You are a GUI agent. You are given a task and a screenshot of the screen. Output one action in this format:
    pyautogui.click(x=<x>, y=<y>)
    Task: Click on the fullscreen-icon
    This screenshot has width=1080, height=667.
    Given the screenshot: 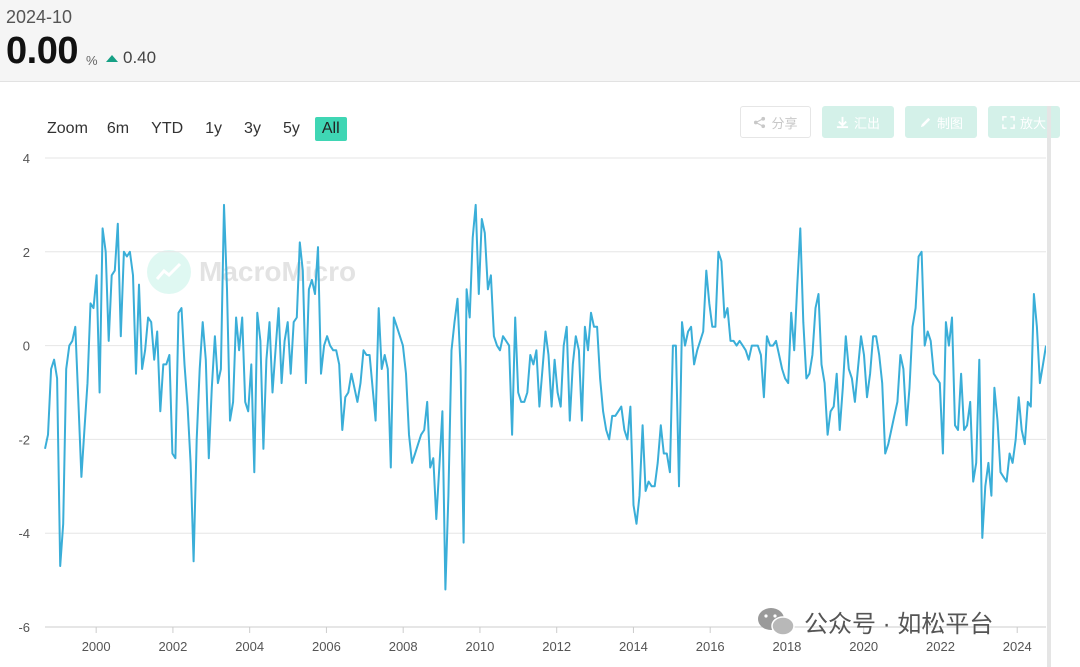 What is the action you would take?
    pyautogui.click(x=1008, y=122)
    